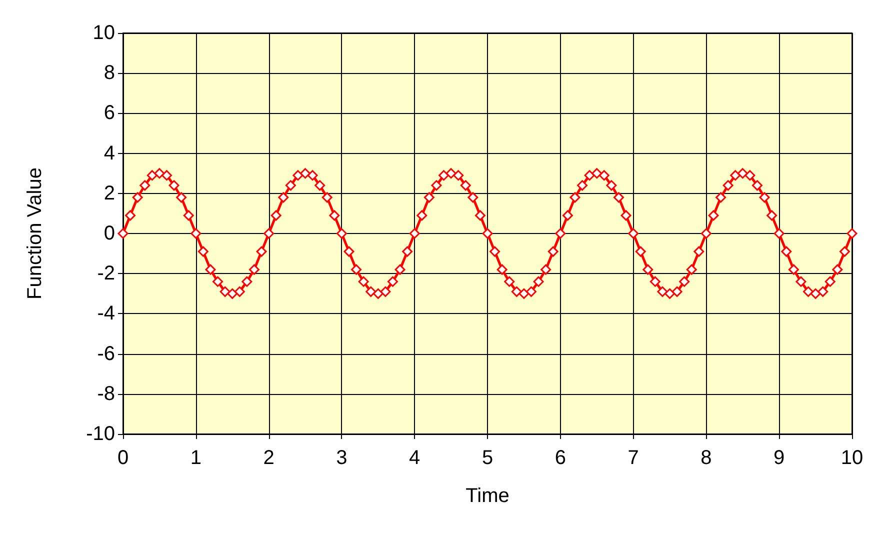 The height and width of the screenshot is (544, 880). What do you see at coordinates (852, 458) in the screenshot?
I see `x-tick-label: 10` at bounding box center [852, 458].